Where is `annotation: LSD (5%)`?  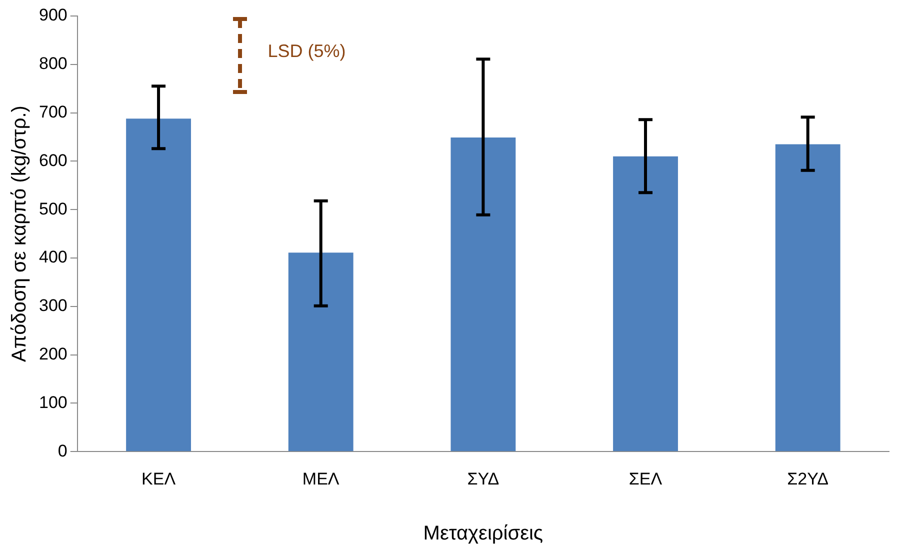
annotation: LSD (5%) is located at coordinates (307, 50).